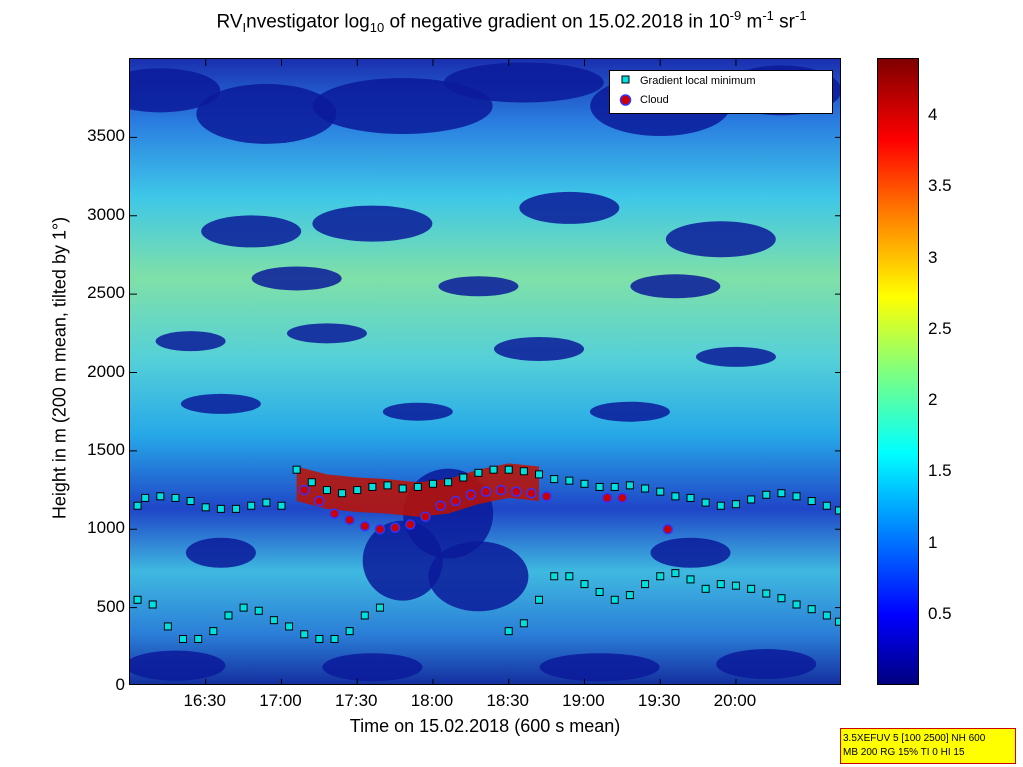 The height and width of the screenshot is (767, 1023). What do you see at coordinates (120, 684) in the screenshot?
I see `y-tick-label: 0` at bounding box center [120, 684].